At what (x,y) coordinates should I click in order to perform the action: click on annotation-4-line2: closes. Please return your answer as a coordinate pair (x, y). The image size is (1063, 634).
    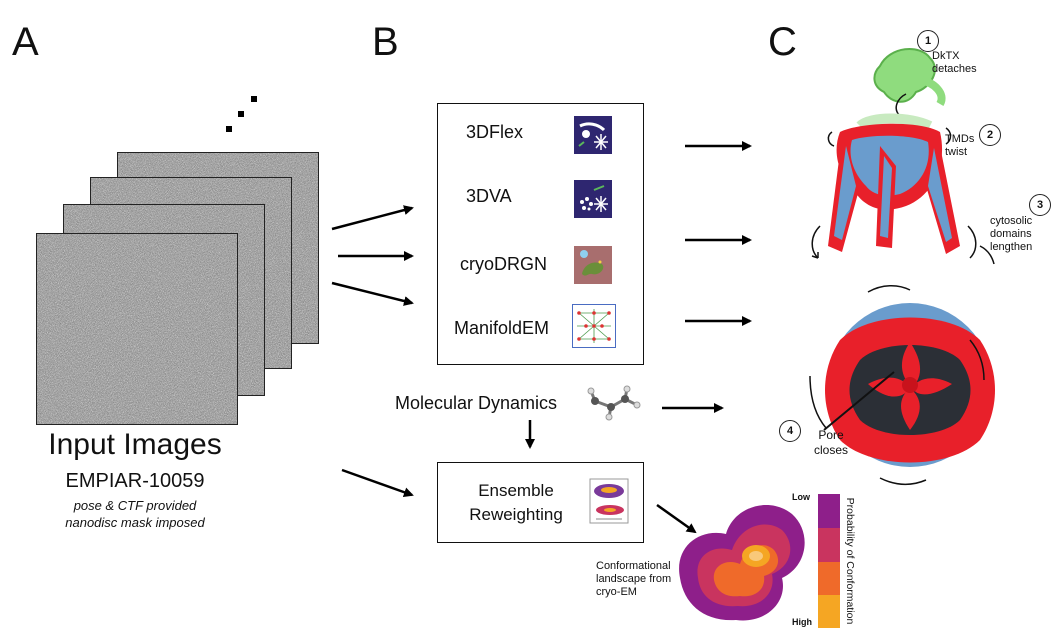
    Looking at the image, I should click on (831, 450).